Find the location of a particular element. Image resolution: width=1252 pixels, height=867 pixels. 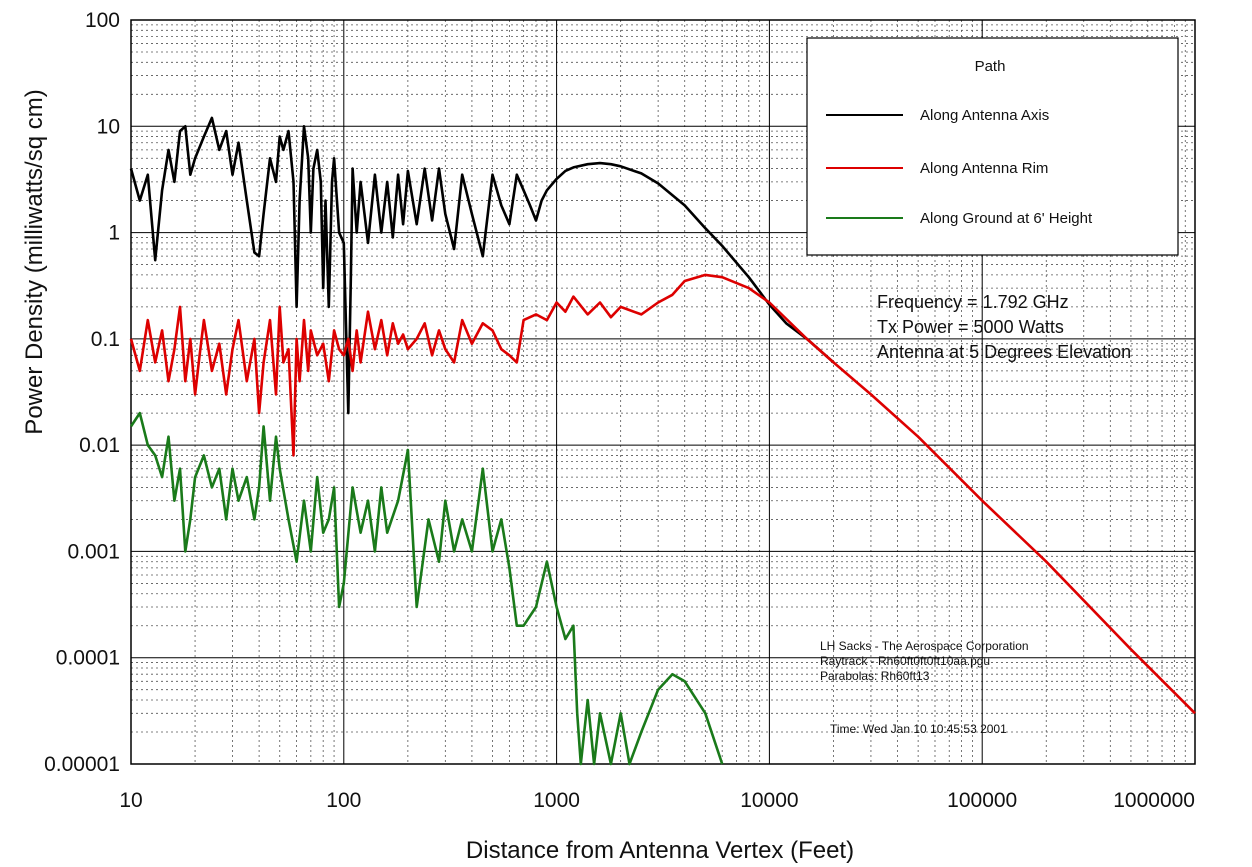

y-axis-title: Power Density (milliwatts/sq cm) is located at coordinates (34, 261).